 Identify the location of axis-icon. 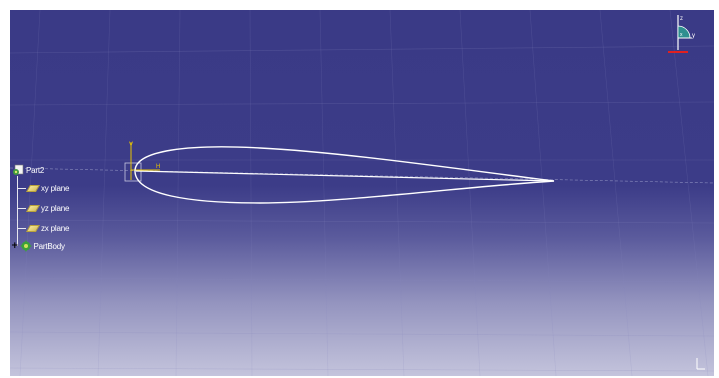
(700, 364).